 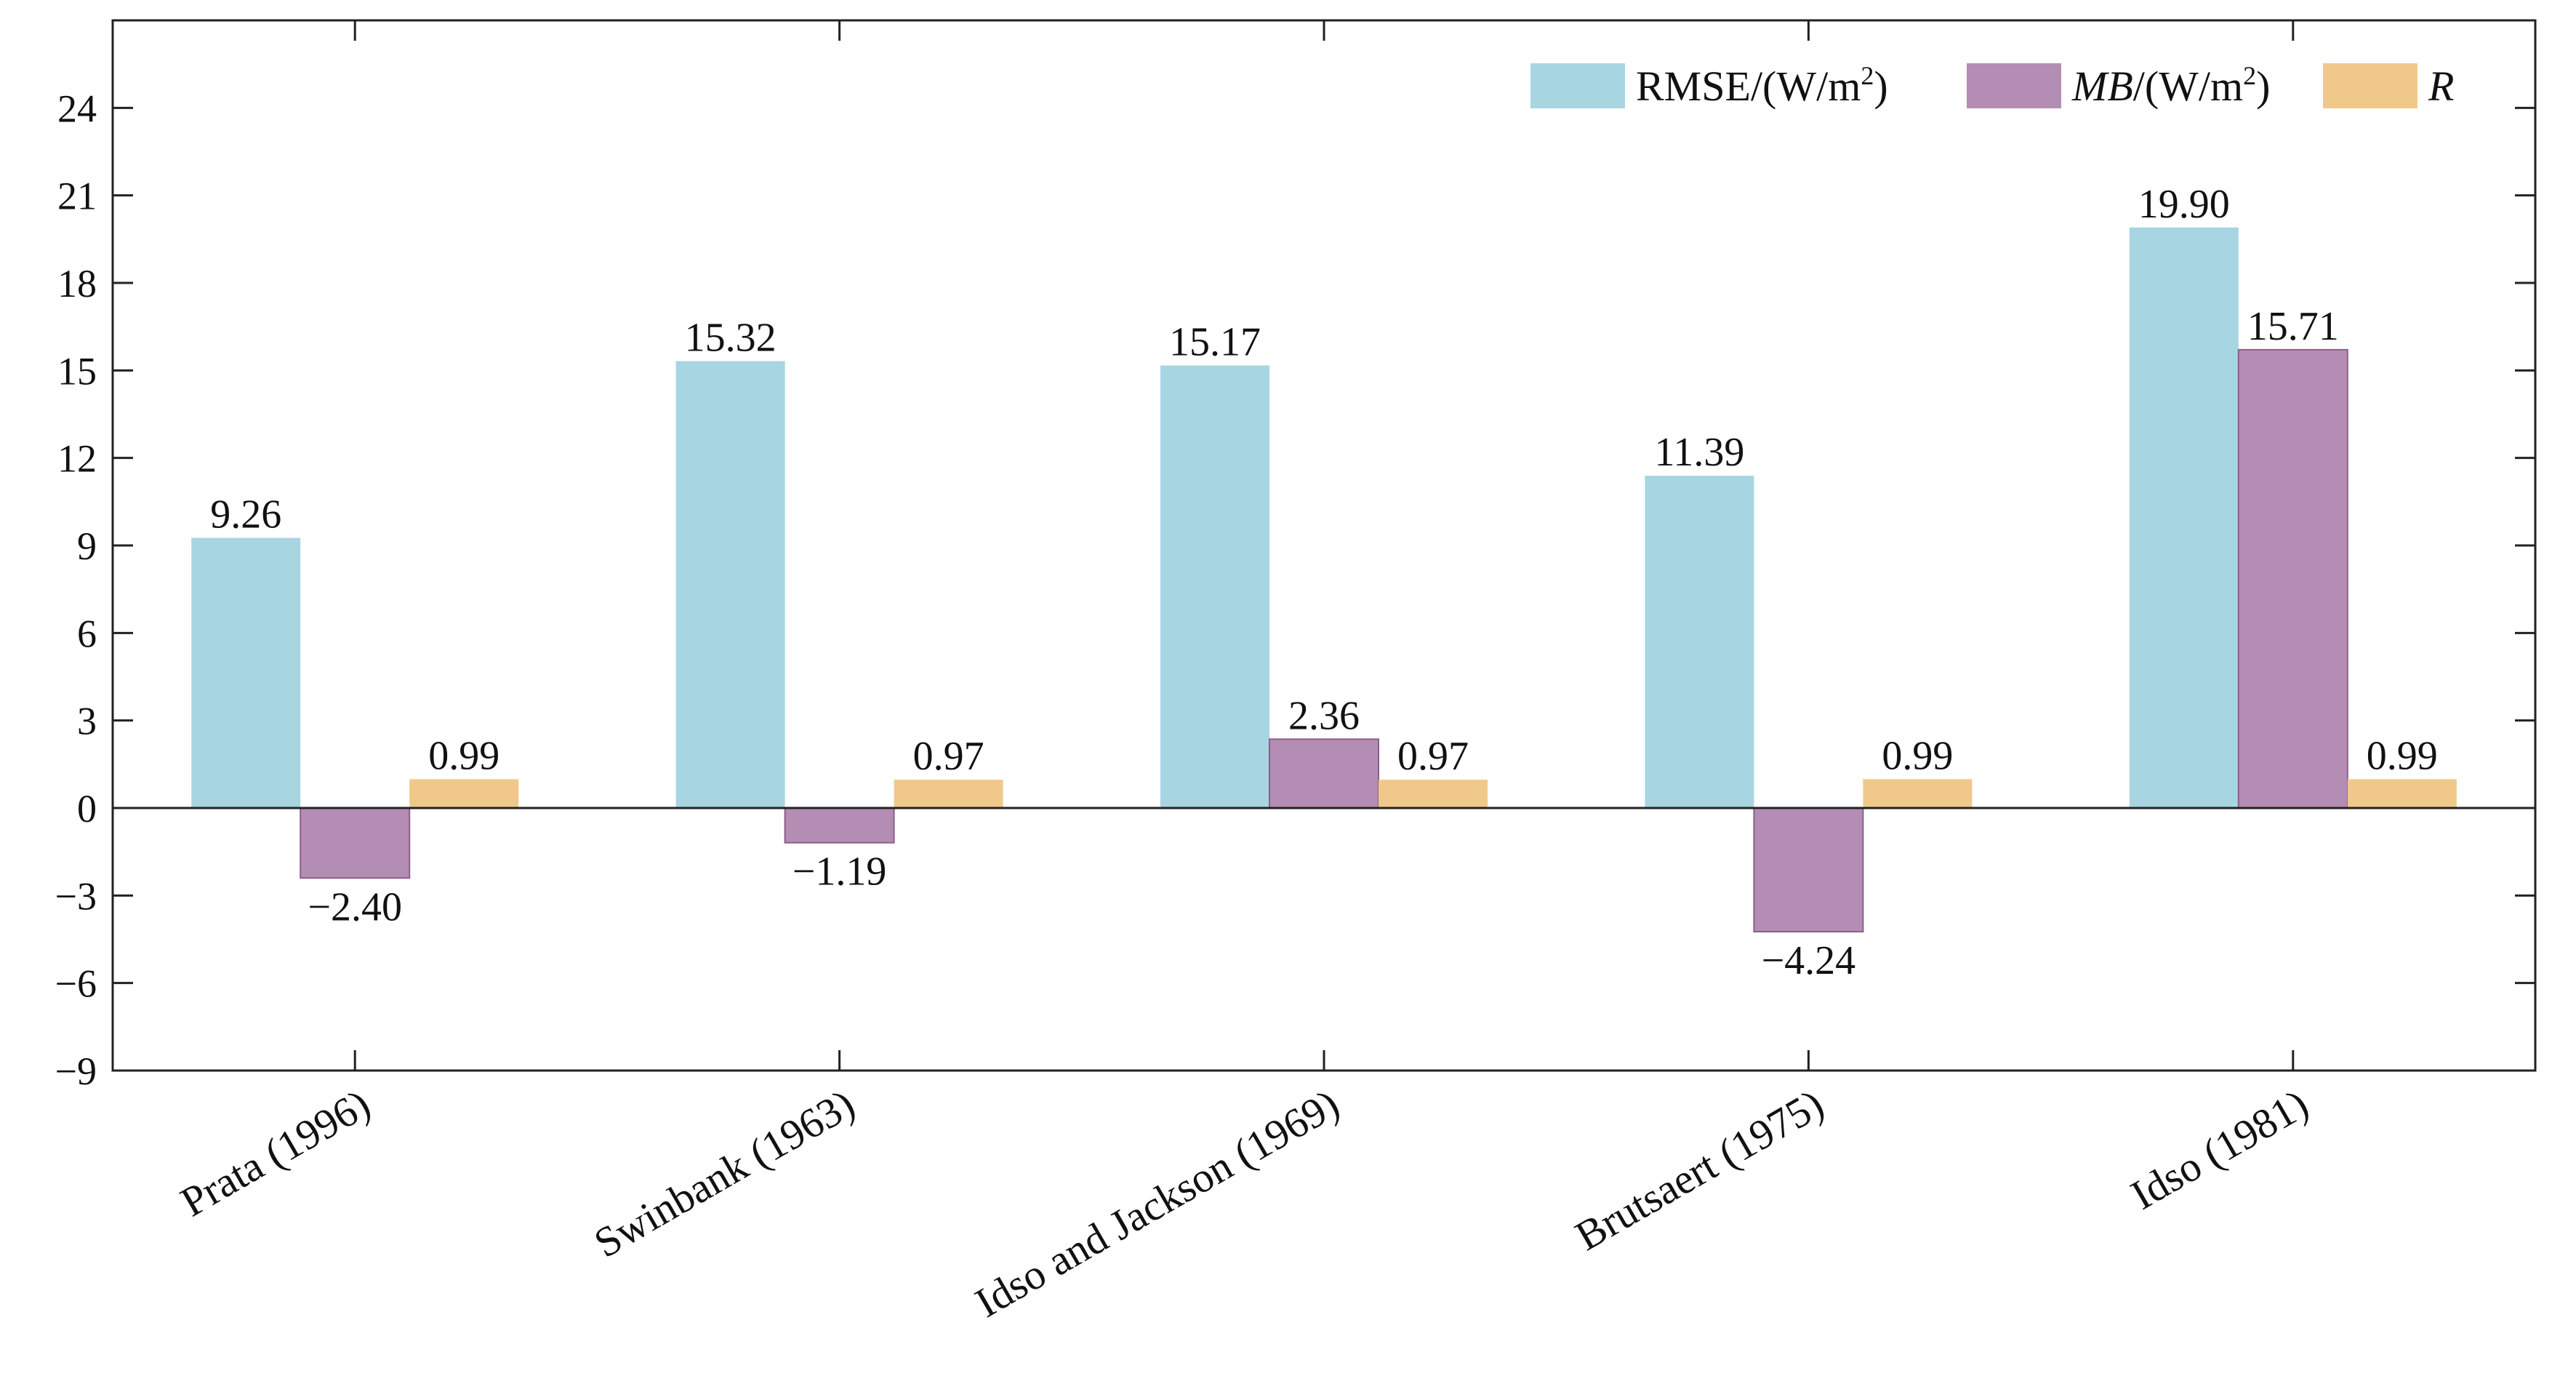 What do you see at coordinates (1809, 960) in the screenshot?
I see `data-label: −4.24` at bounding box center [1809, 960].